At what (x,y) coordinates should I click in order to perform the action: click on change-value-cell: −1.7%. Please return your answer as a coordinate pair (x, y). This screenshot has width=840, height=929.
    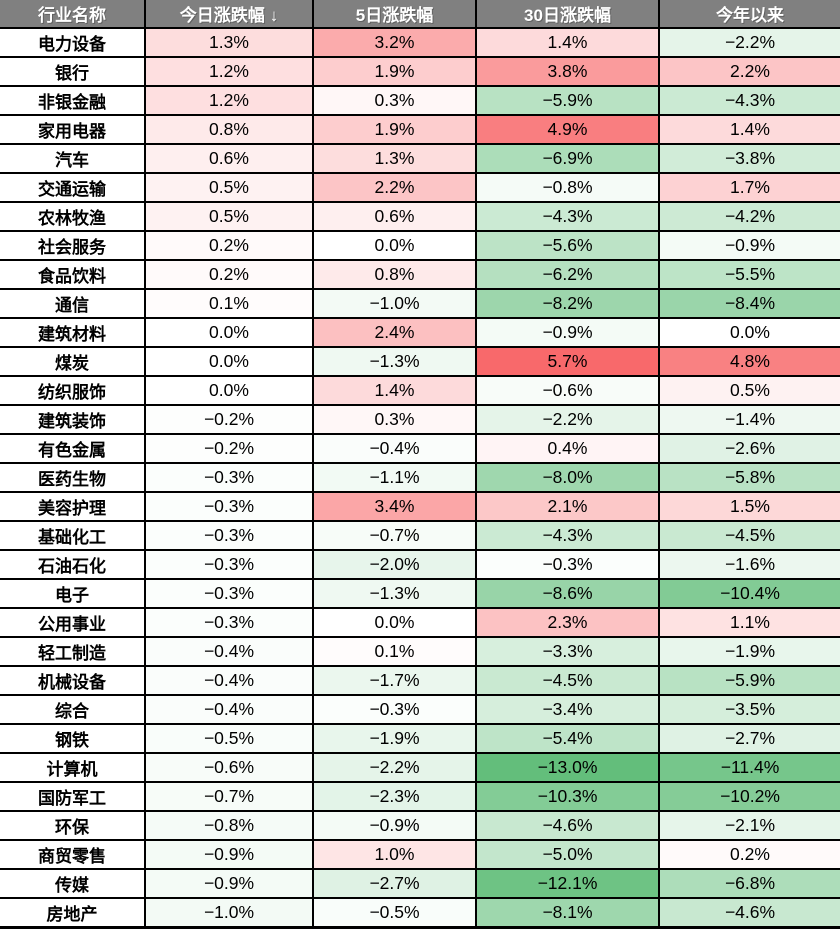
    Looking at the image, I should click on (394, 680).